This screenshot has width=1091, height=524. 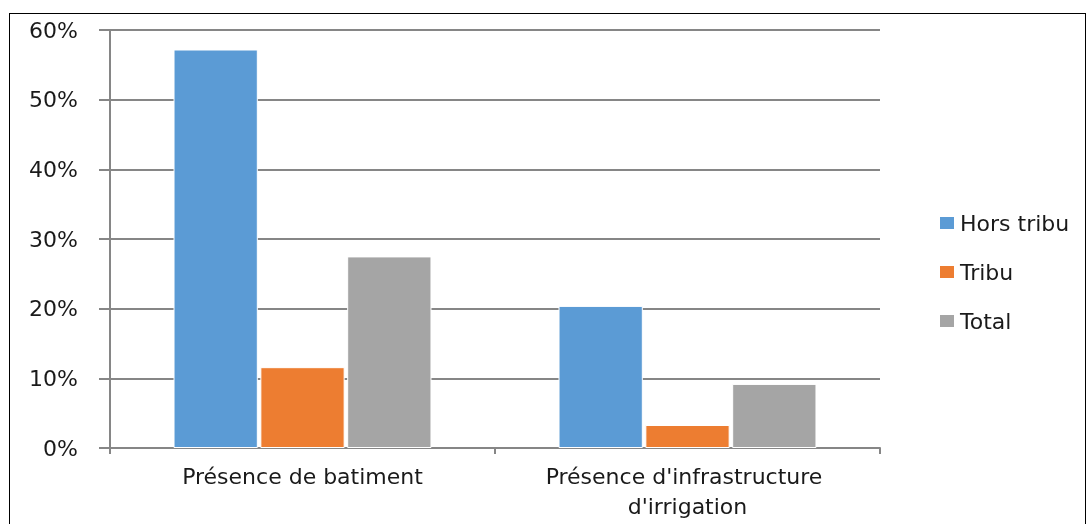 I want to click on y-tick-label: 40%, so click(x=53, y=169).